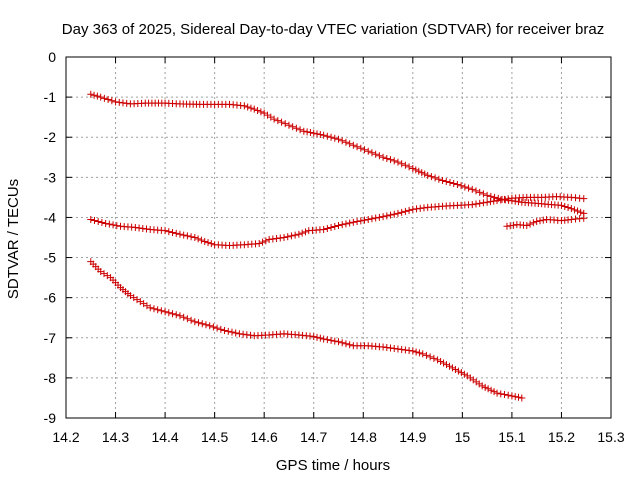 This screenshot has height=480, width=640. What do you see at coordinates (50, 258) in the screenshot?
I see `y-tick-label: -5` at bounding box center [50, 258].